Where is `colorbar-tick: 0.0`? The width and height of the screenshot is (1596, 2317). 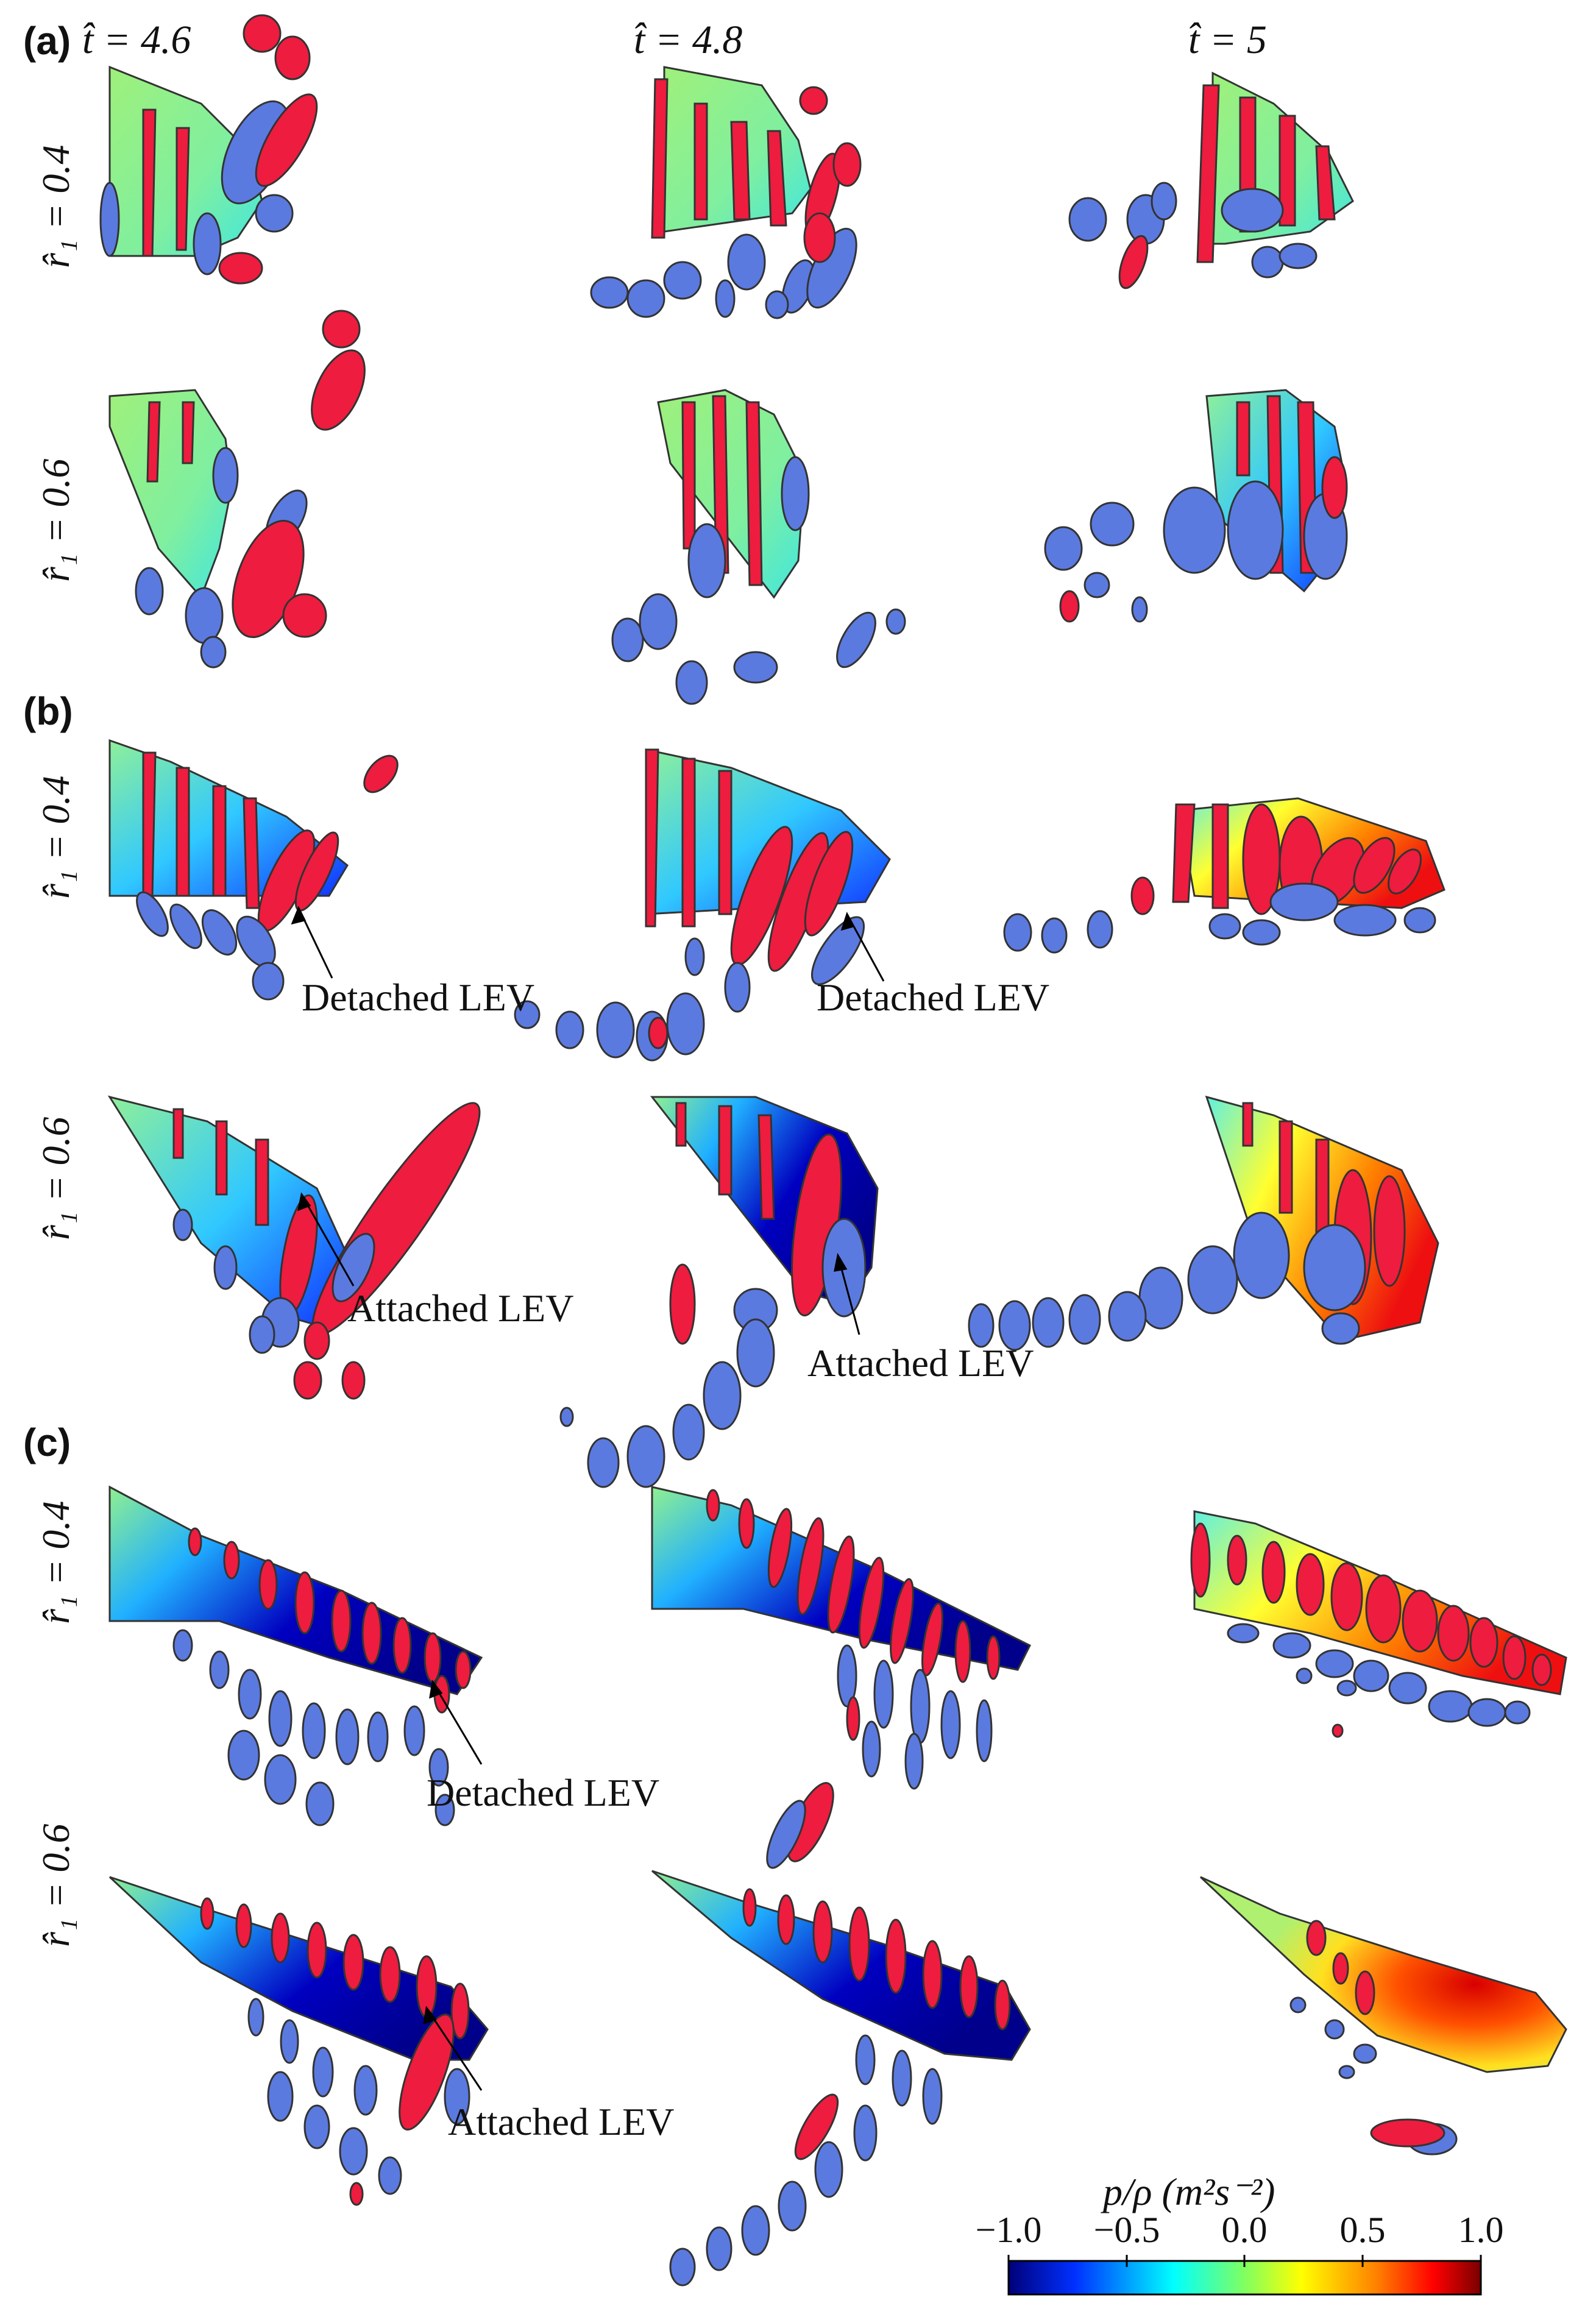 colorbar-tick: 0.0 is located at coordinates (1244, 2230).